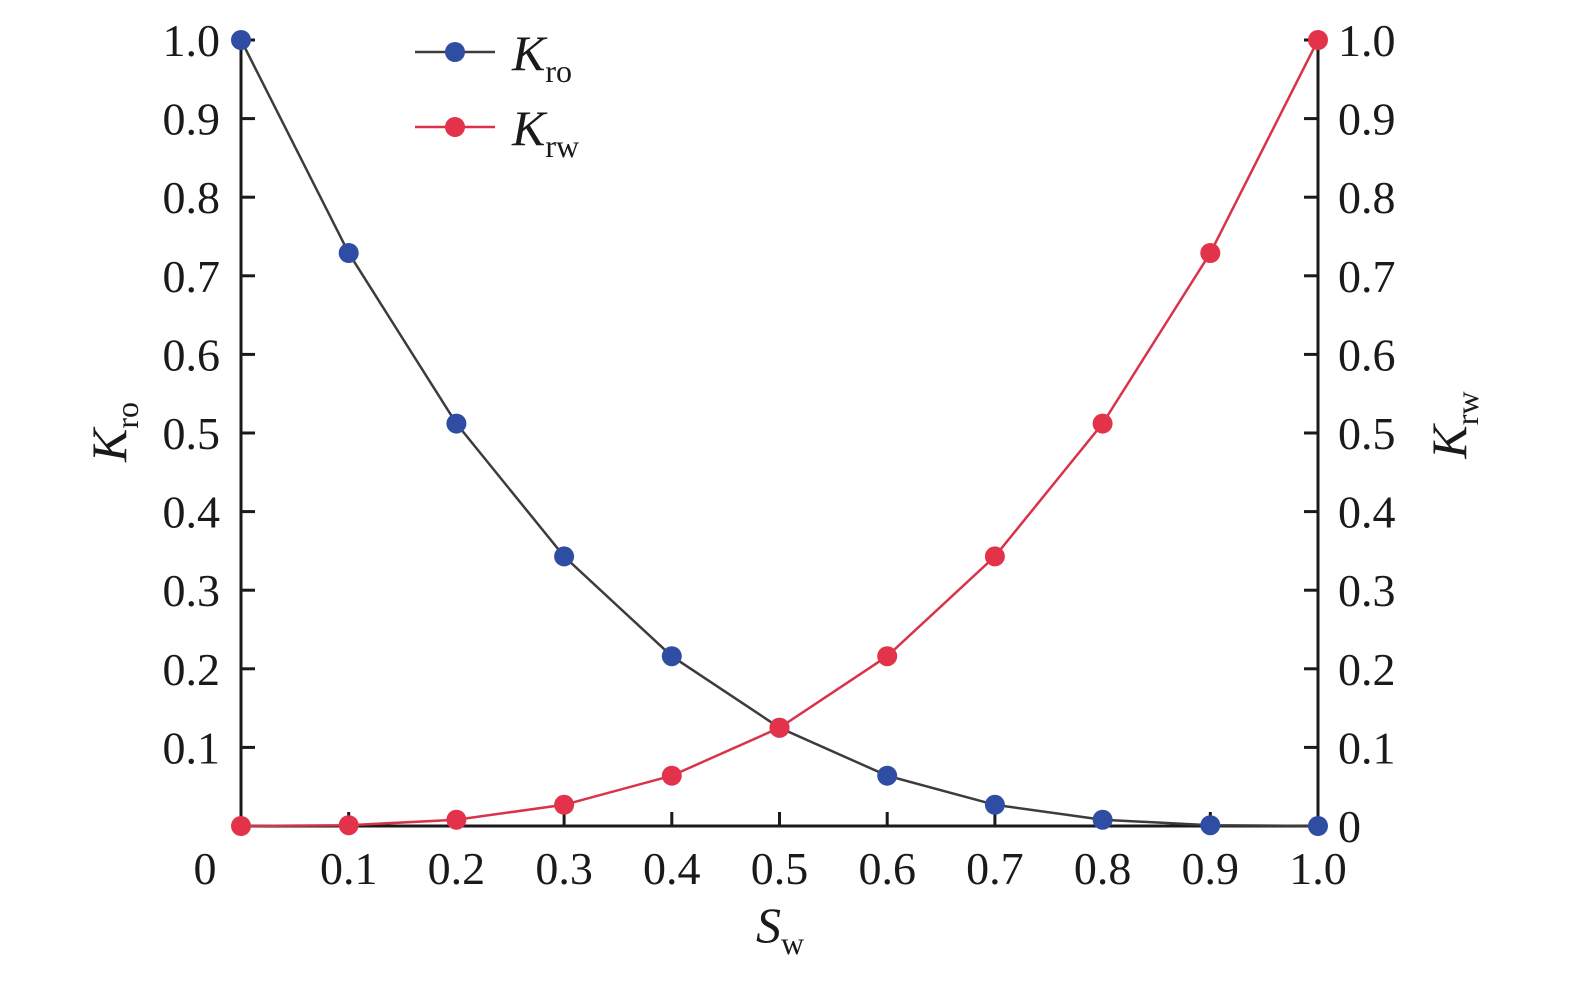 The height and width of the screenshot is (984, 1575). What do you see at coordinates (672, 868) in the screenshot?
I see `x-tick-label: 0.4` at bounding box center [672, 868].